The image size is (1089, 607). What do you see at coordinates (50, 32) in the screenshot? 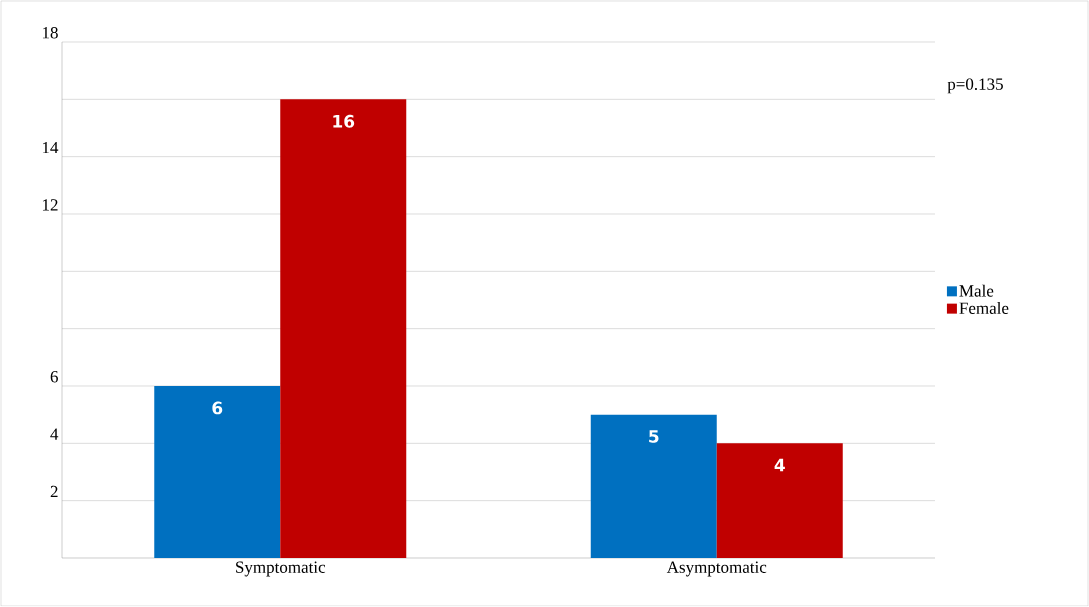
I see `y-tick-label: 18` at bounding box center [50, 32].